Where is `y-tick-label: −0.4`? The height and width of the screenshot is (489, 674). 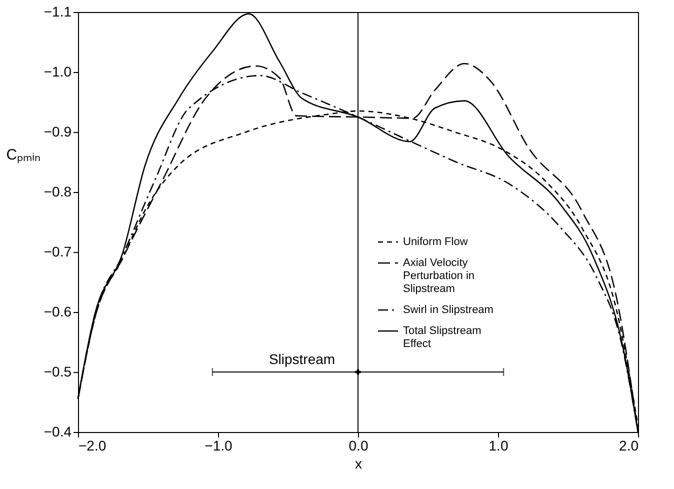 y-tick-label: −0.4 is located at coordinates (58, 432).